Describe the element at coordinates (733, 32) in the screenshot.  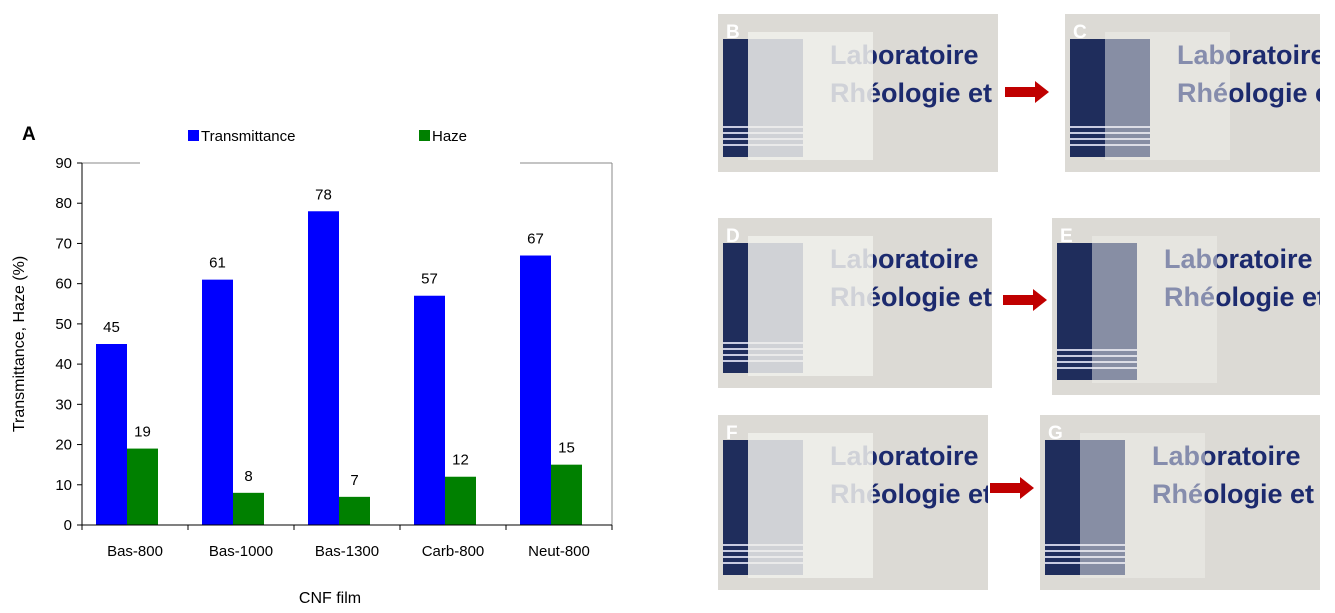
I see `photo-label: B` at that location.